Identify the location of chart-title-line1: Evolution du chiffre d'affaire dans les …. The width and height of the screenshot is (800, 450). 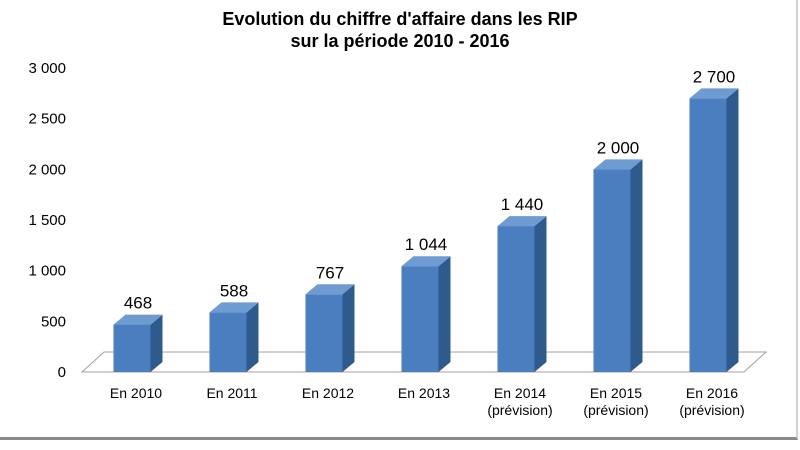
(400, 19).